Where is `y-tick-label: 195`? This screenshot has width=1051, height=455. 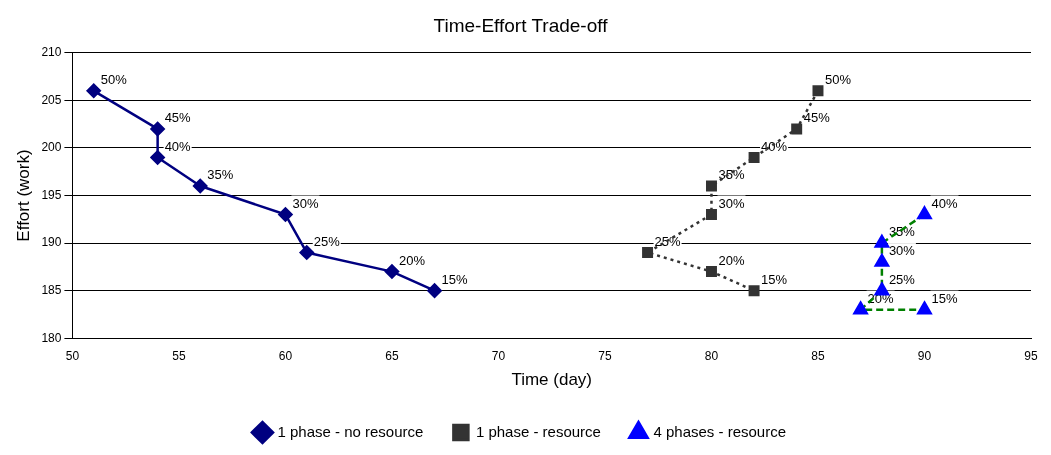
y-tick-label: 195 is located at coordinates (51, 194).